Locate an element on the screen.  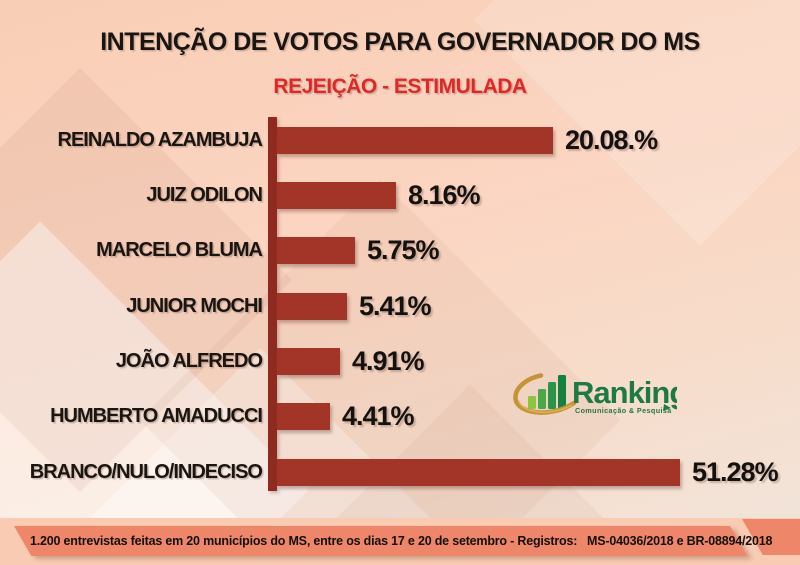
value-label: 5.41% is located at coordinates (395, 306).